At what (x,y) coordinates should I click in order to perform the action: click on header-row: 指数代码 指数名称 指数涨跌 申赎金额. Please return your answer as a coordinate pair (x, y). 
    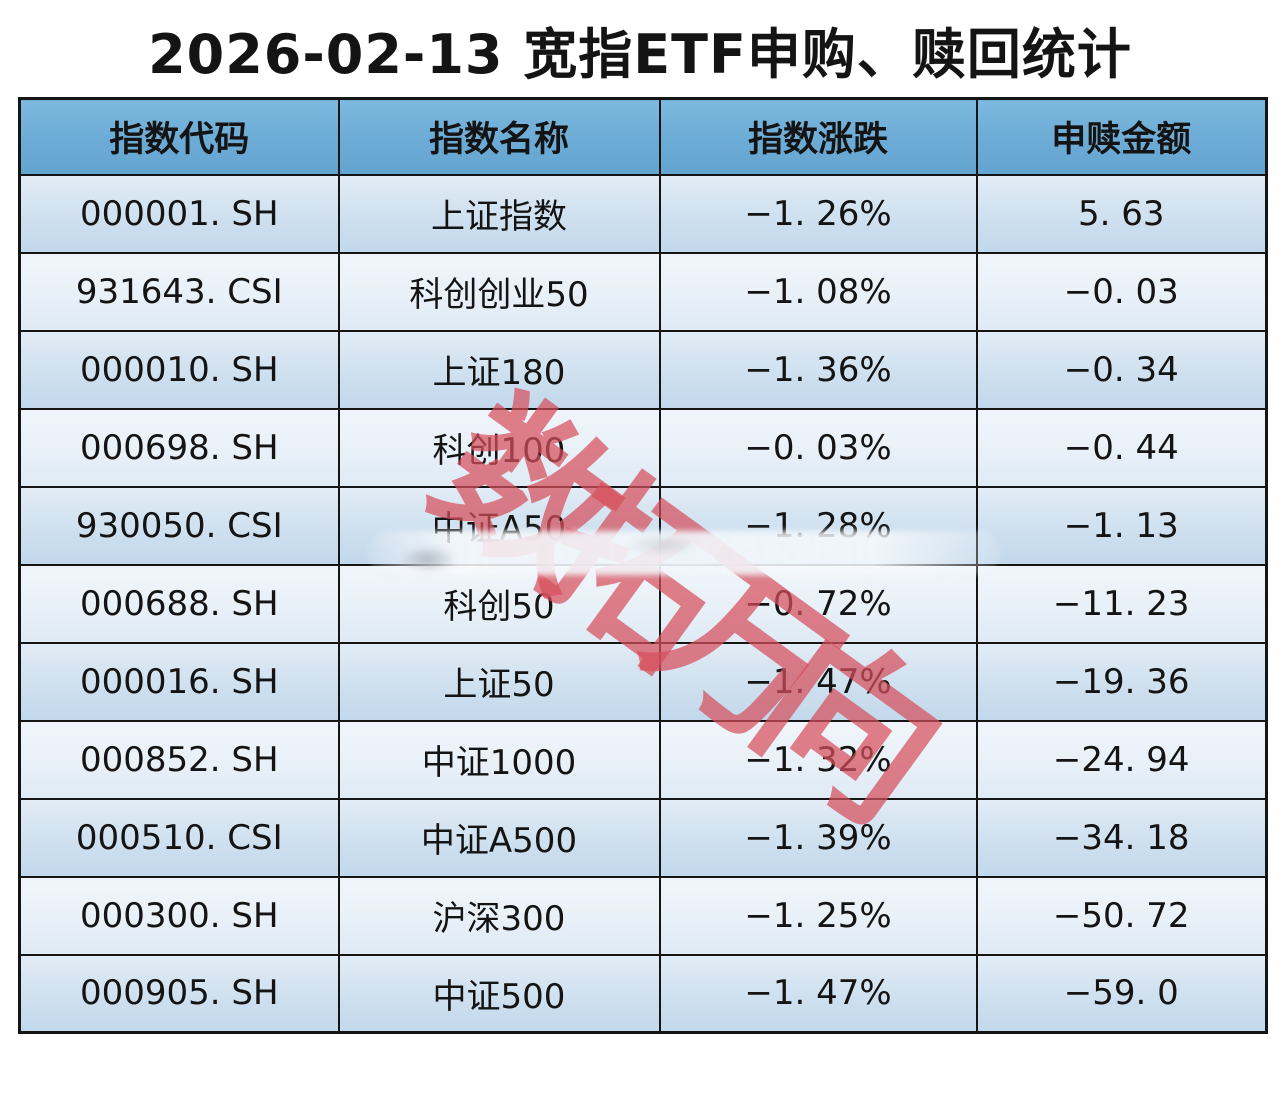
    Looking at the image, I should click on (643, 136).